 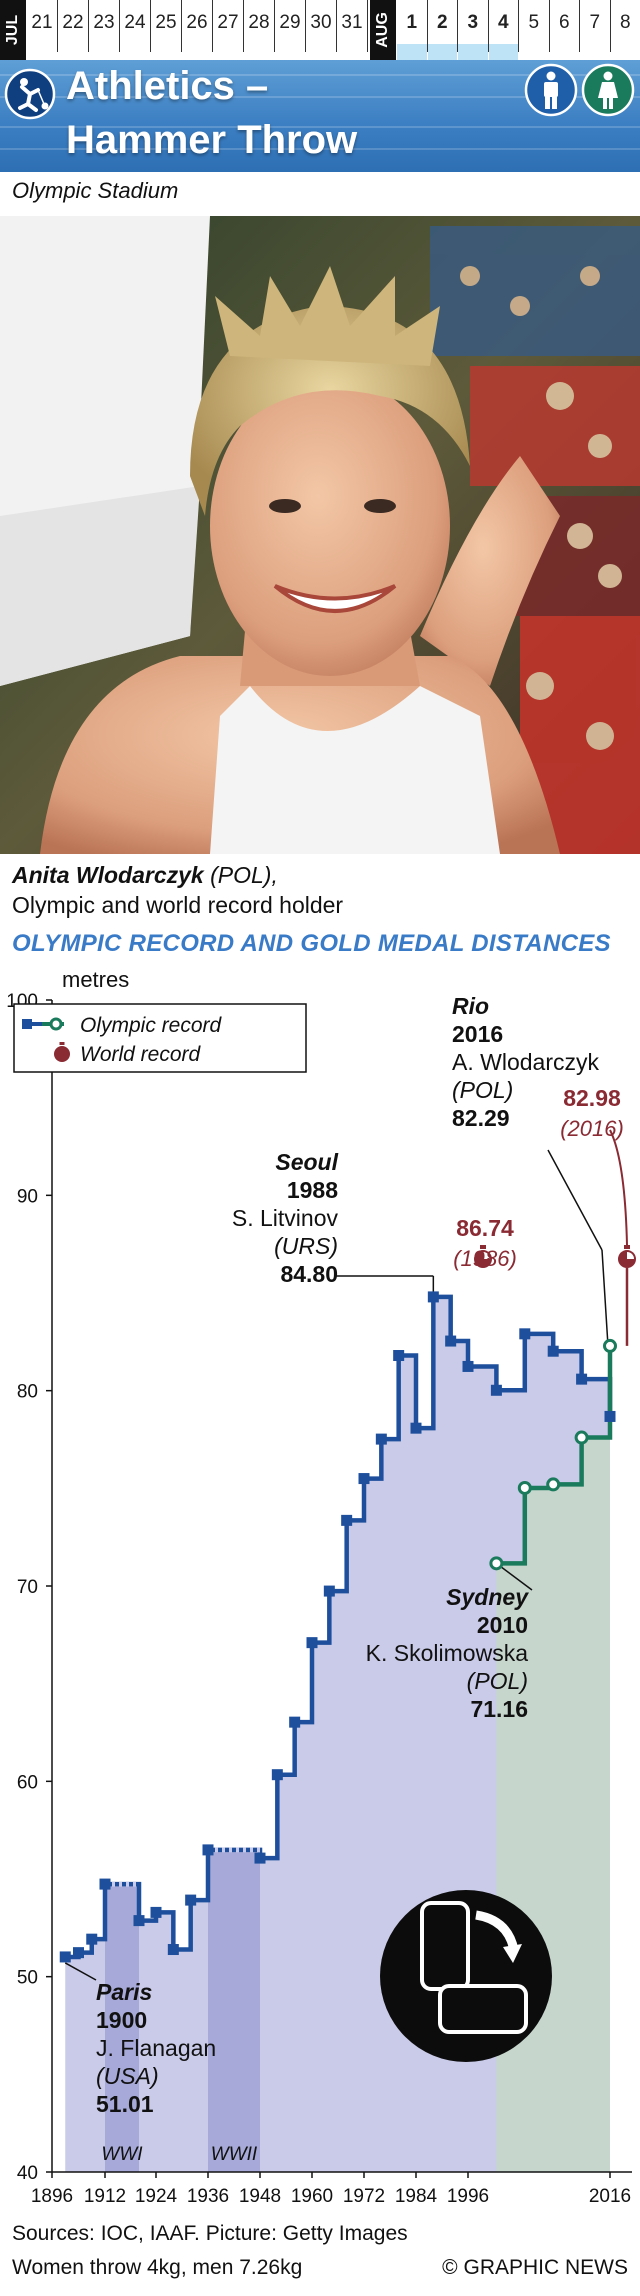 I want to click on wr-1986-year: (1986), so click(x=485, y=1258).